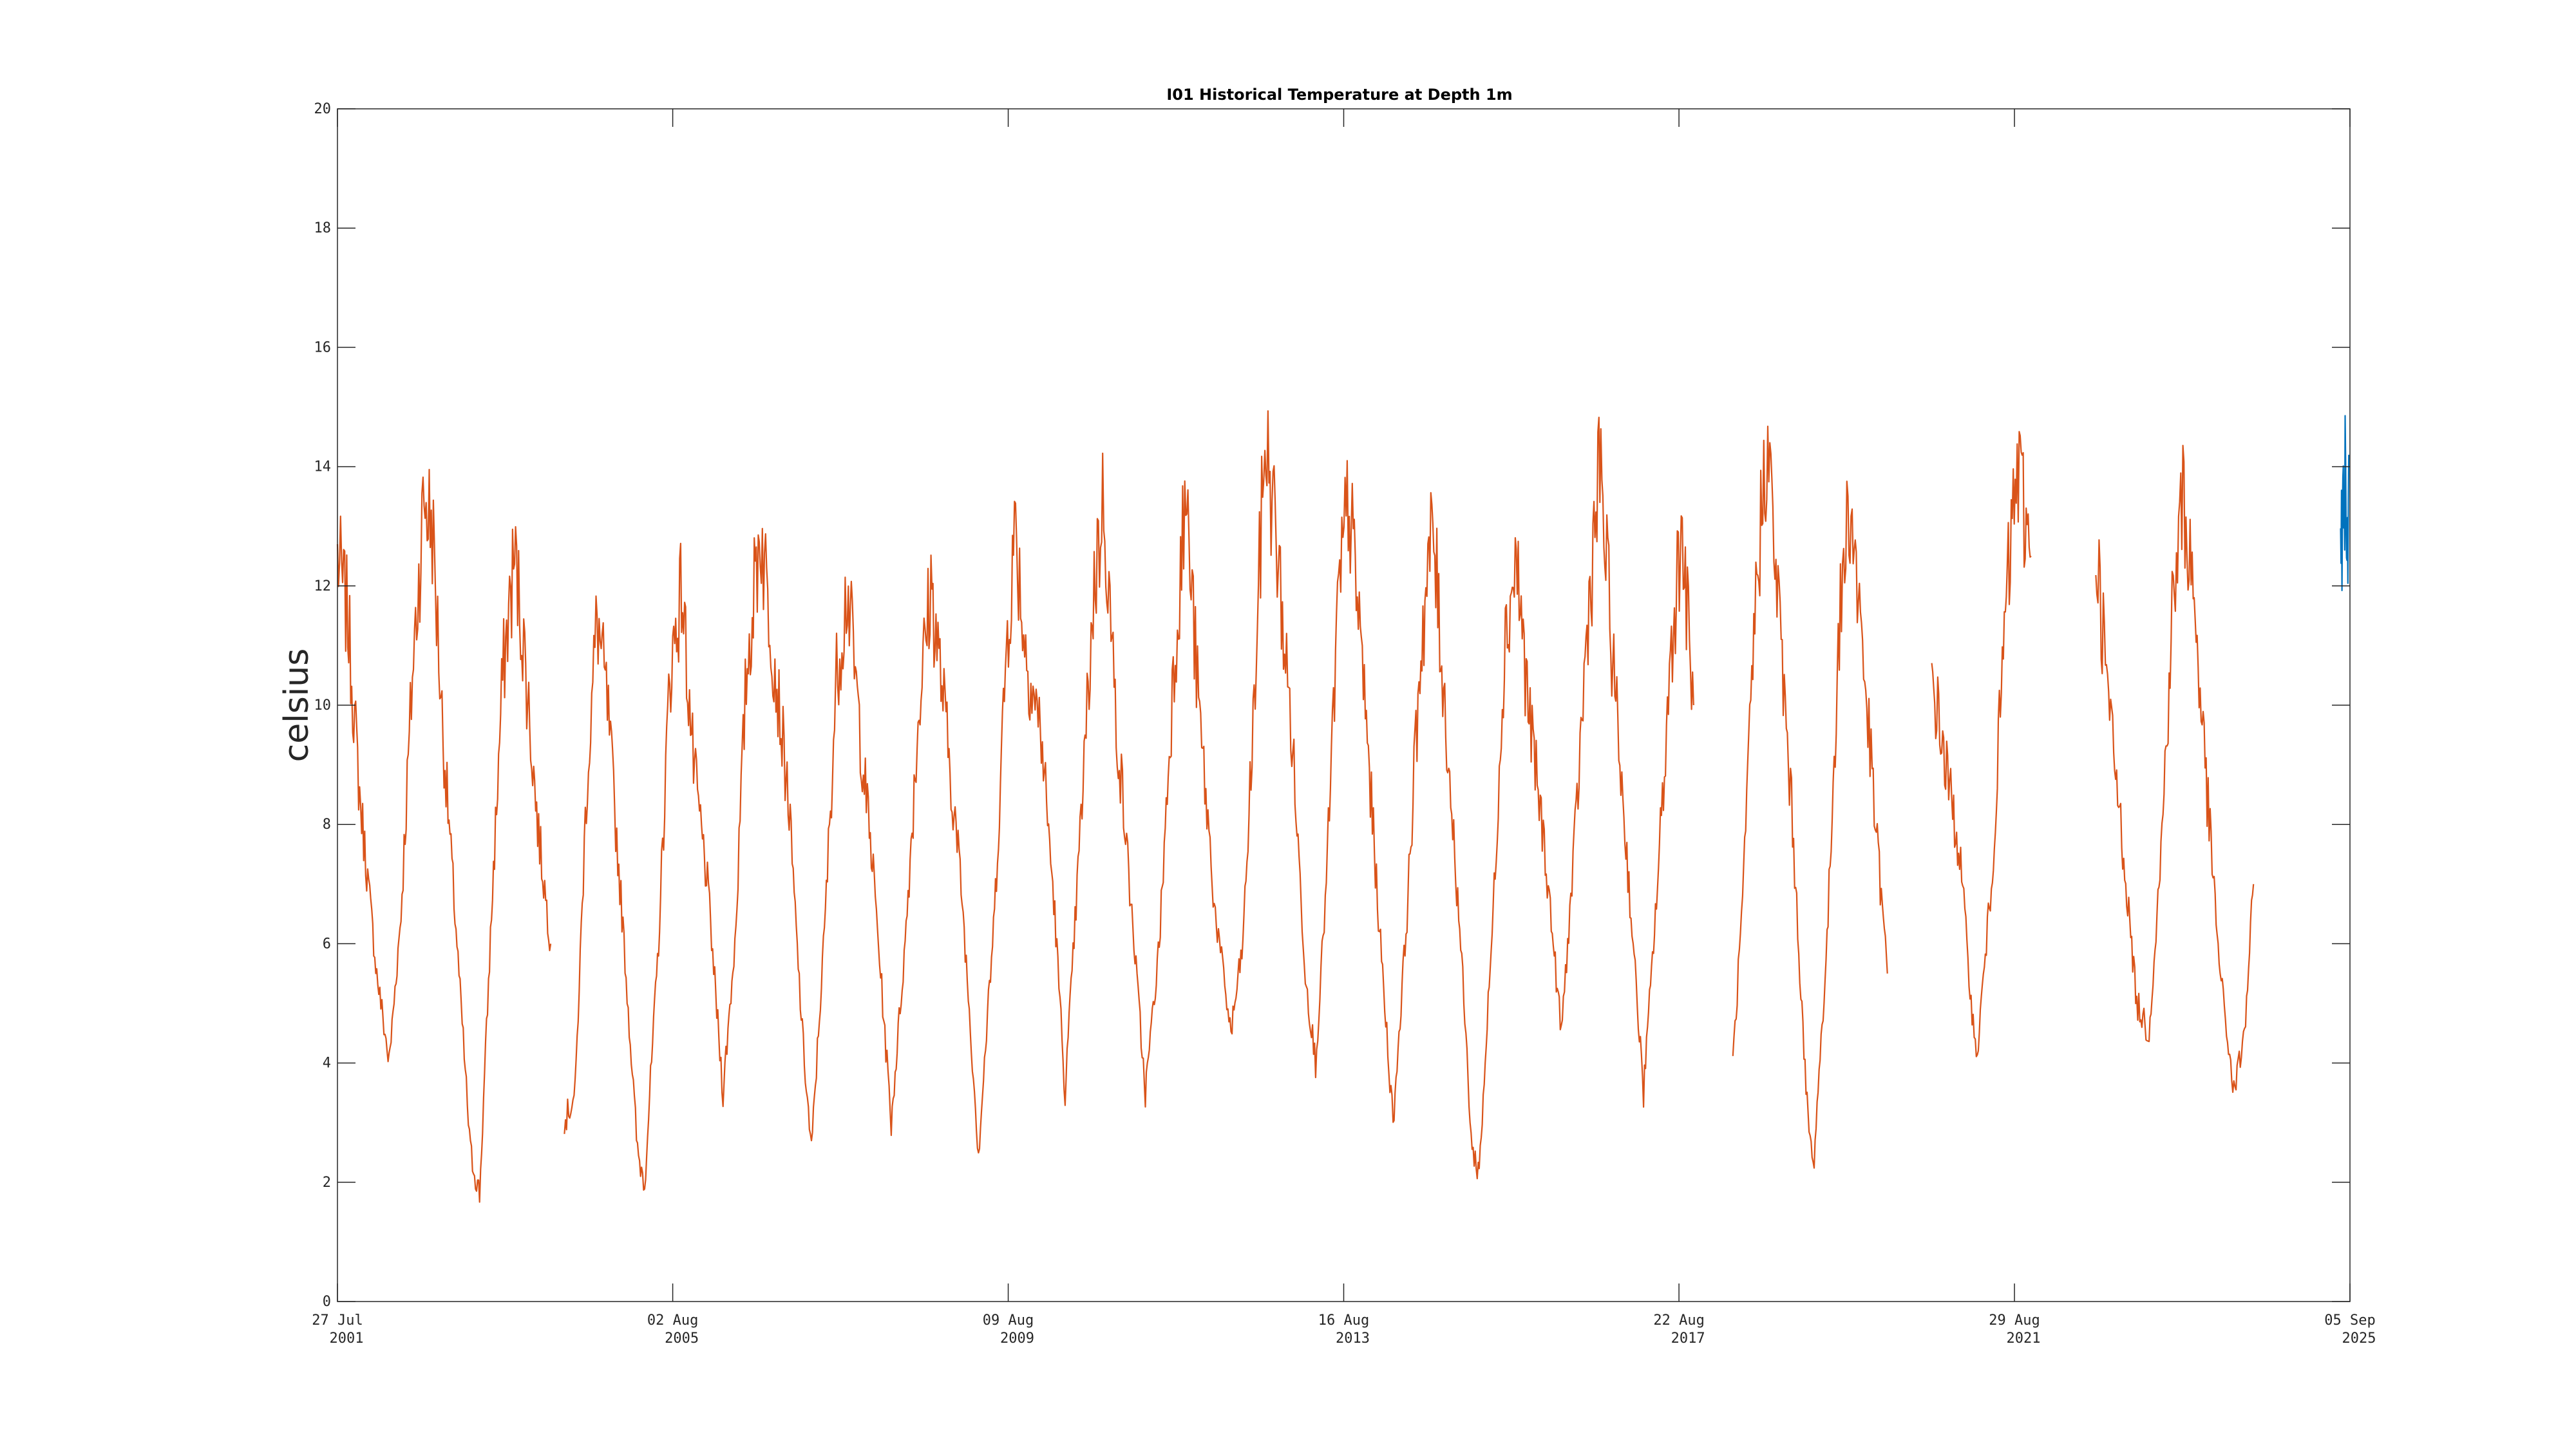 The width and height of the screenshot is (2576, 1449). I want to click on x-tick-label-year: 2013, so click(1353, 1339).